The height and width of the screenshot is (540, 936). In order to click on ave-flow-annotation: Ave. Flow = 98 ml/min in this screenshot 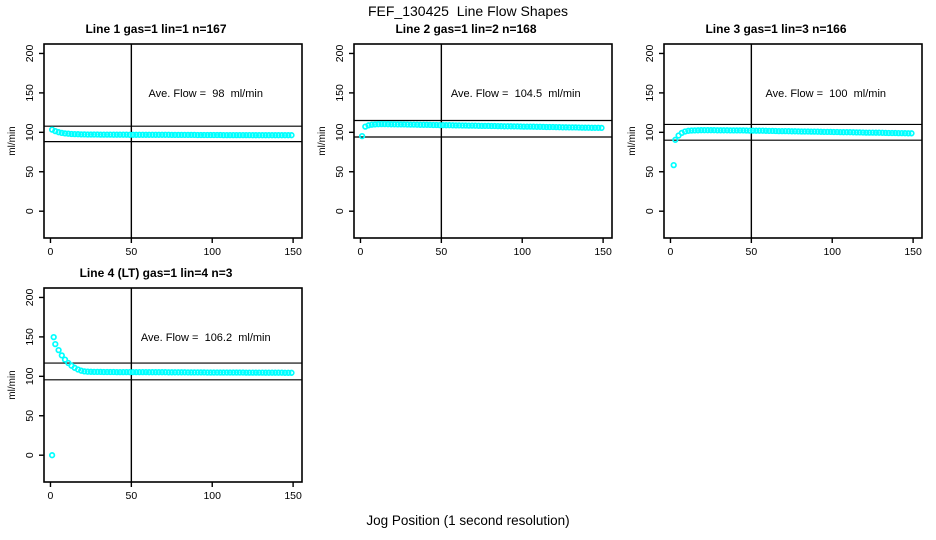, I will do `click(206, 94)`.